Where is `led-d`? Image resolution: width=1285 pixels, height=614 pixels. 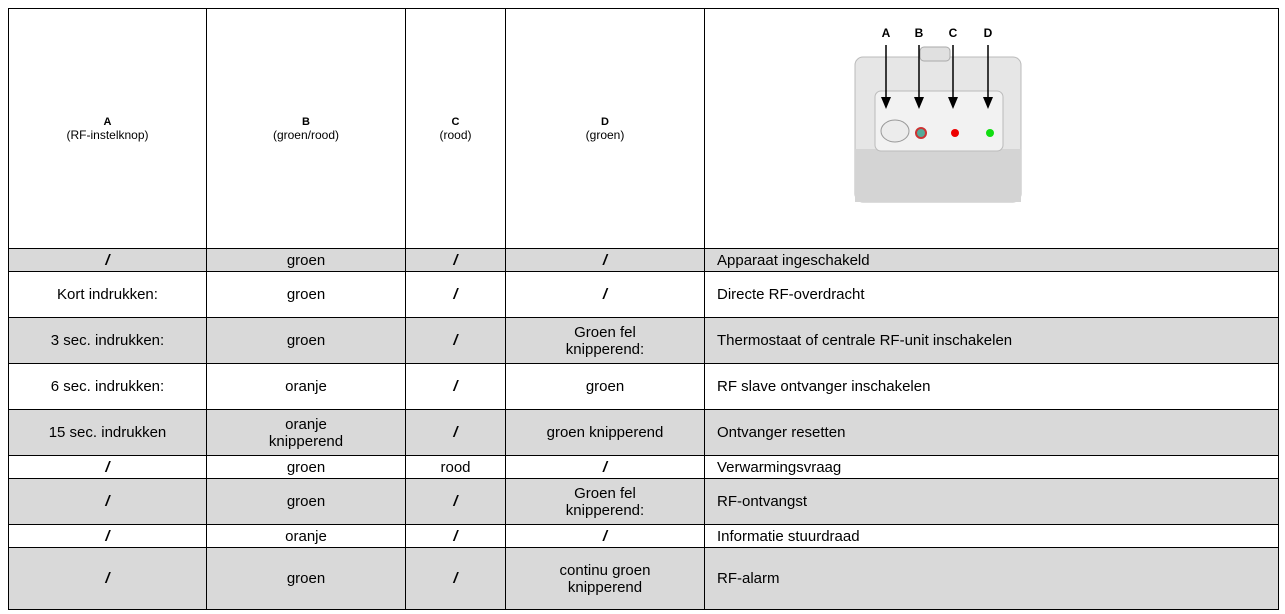 led-d is located at coordinates (990, 133).